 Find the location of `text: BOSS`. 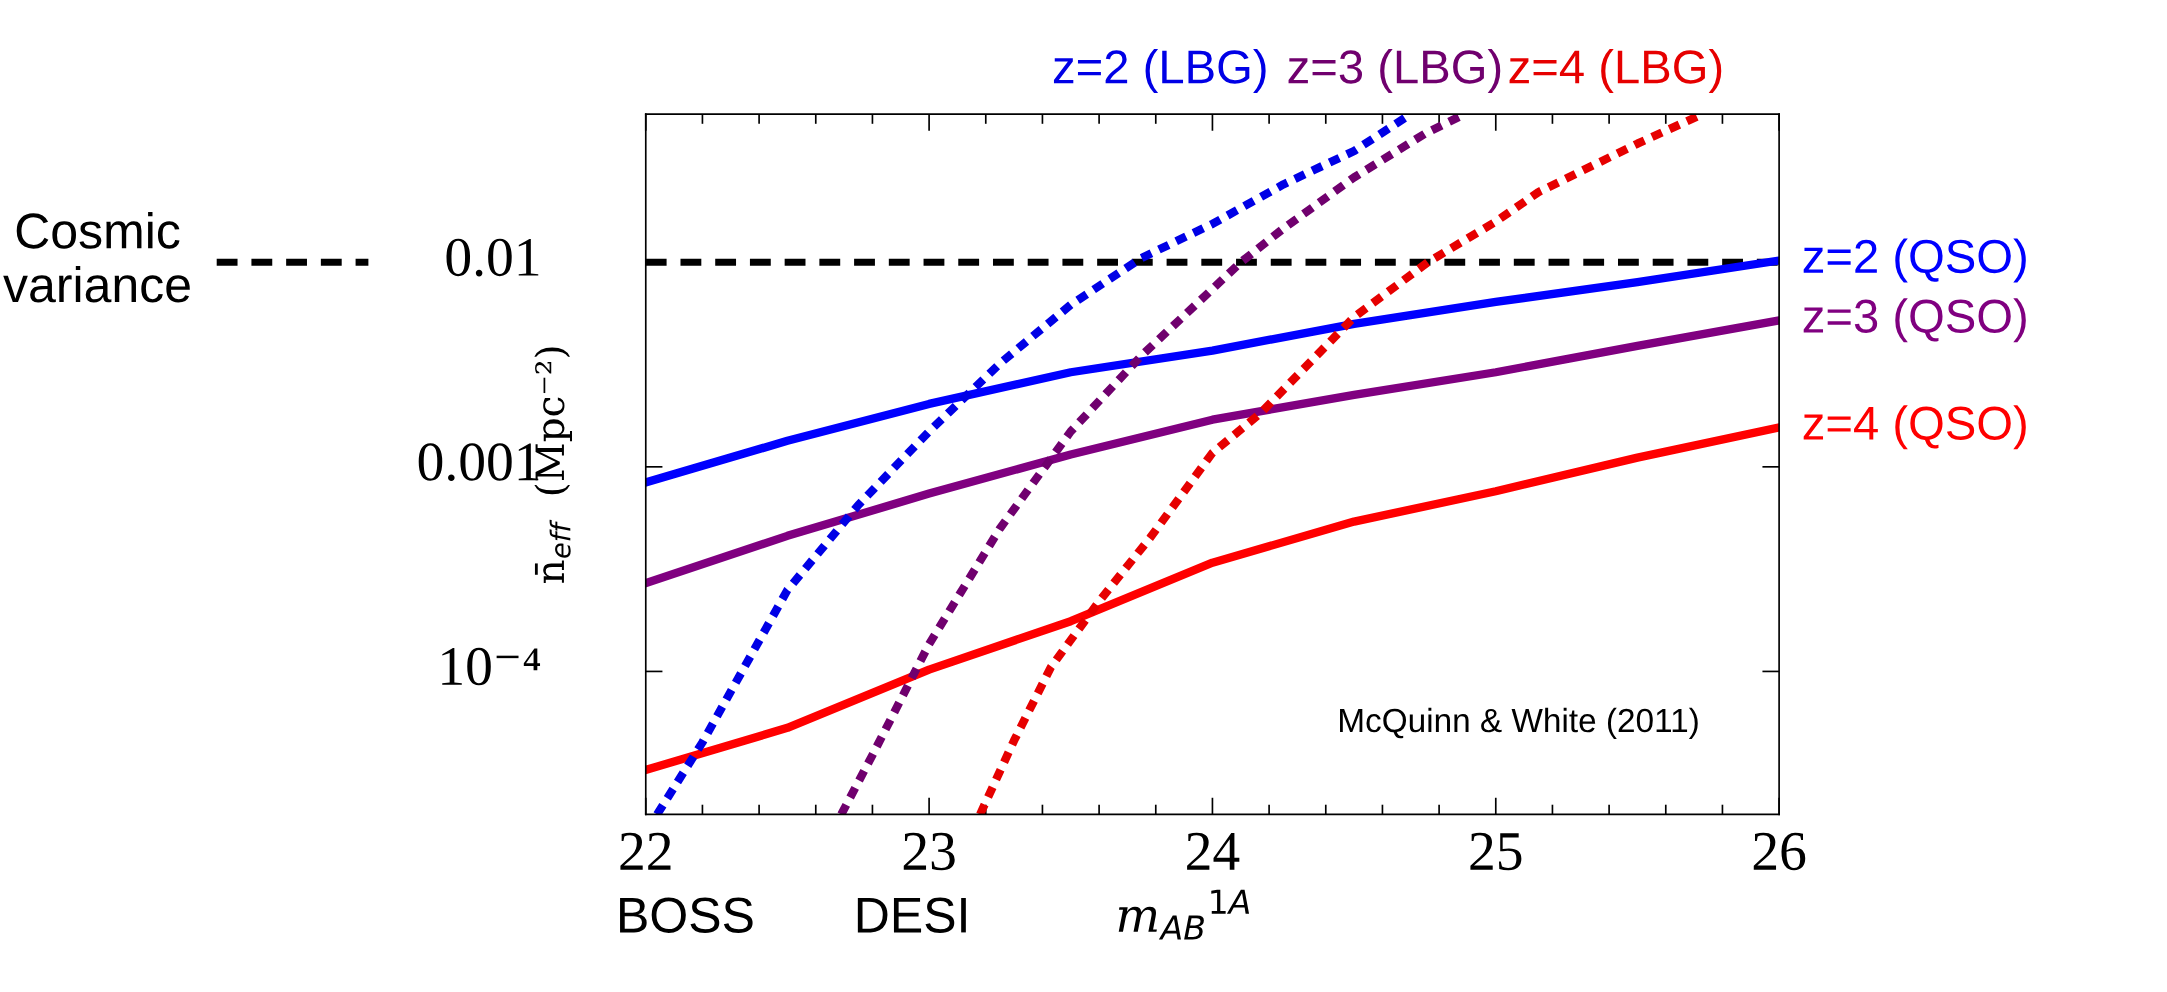

text: BOSS is located at coordinates (686, 915).